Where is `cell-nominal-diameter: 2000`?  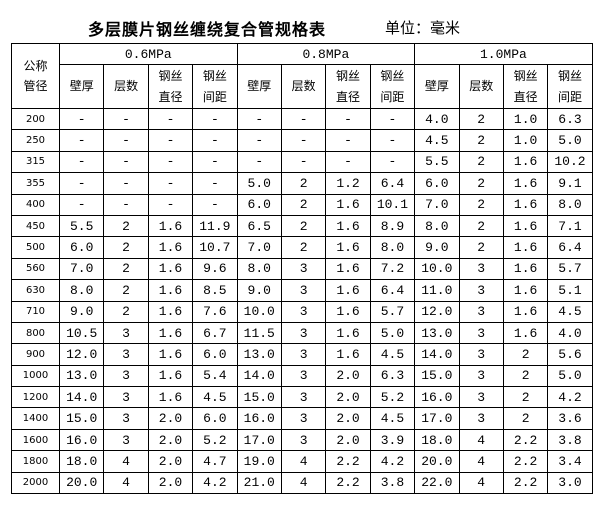
cell-nominal-diameter: 2000 is located at coordinates (35, 483).